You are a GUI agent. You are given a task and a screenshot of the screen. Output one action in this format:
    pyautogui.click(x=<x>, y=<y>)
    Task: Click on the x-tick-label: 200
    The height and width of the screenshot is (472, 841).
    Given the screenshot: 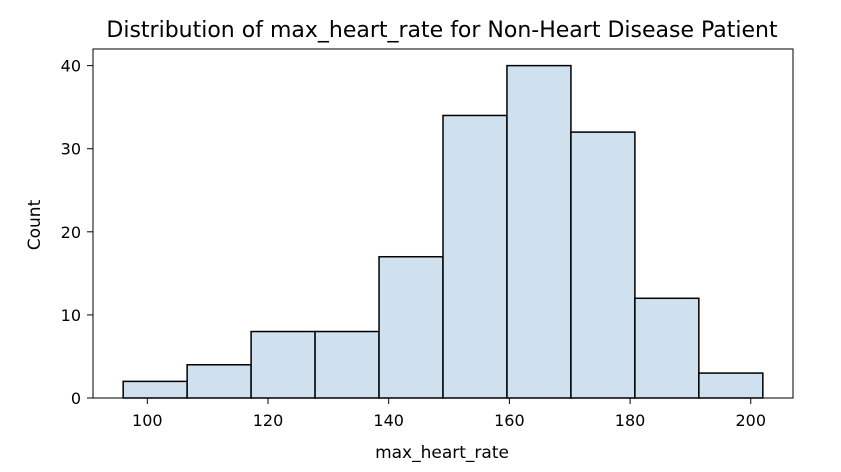 What is the action you would take?
    pyautogui.click(x=750, y=420)
    